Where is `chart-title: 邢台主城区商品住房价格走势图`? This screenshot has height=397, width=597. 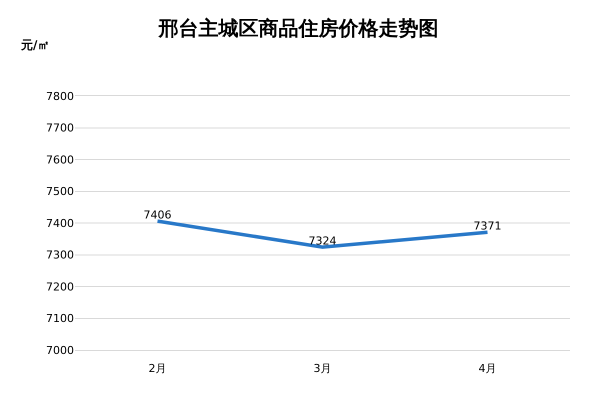
chart-title: 邢台主城区商品住房价格走势图 is located at coordinates (298, 28).